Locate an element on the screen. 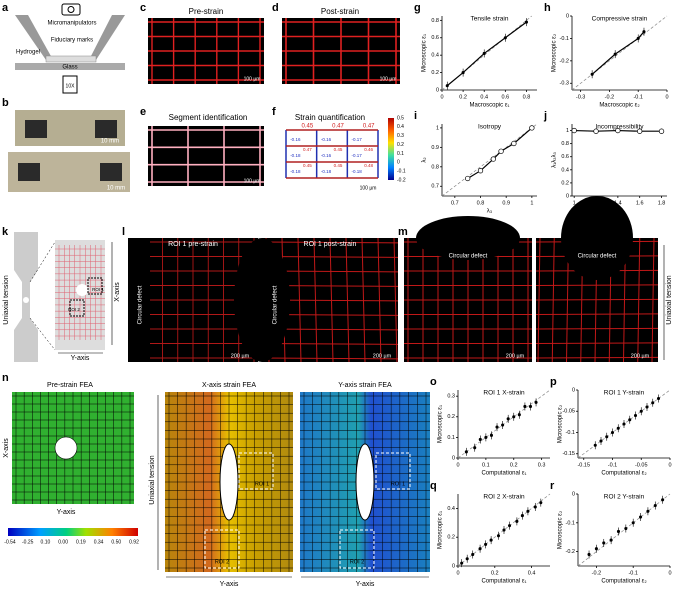 This screenshot has height=591, width=675. panel-letter: m is located at coordinates (403, 232).